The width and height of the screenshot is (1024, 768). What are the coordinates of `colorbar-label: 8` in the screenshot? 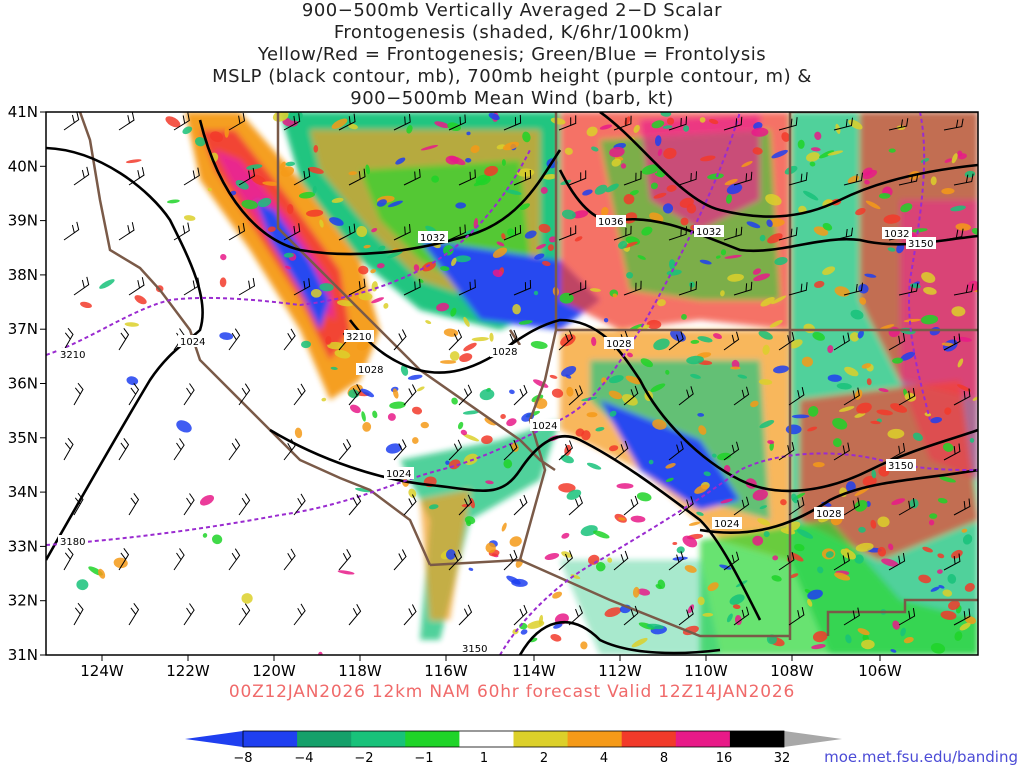 It's located at (664, 758).